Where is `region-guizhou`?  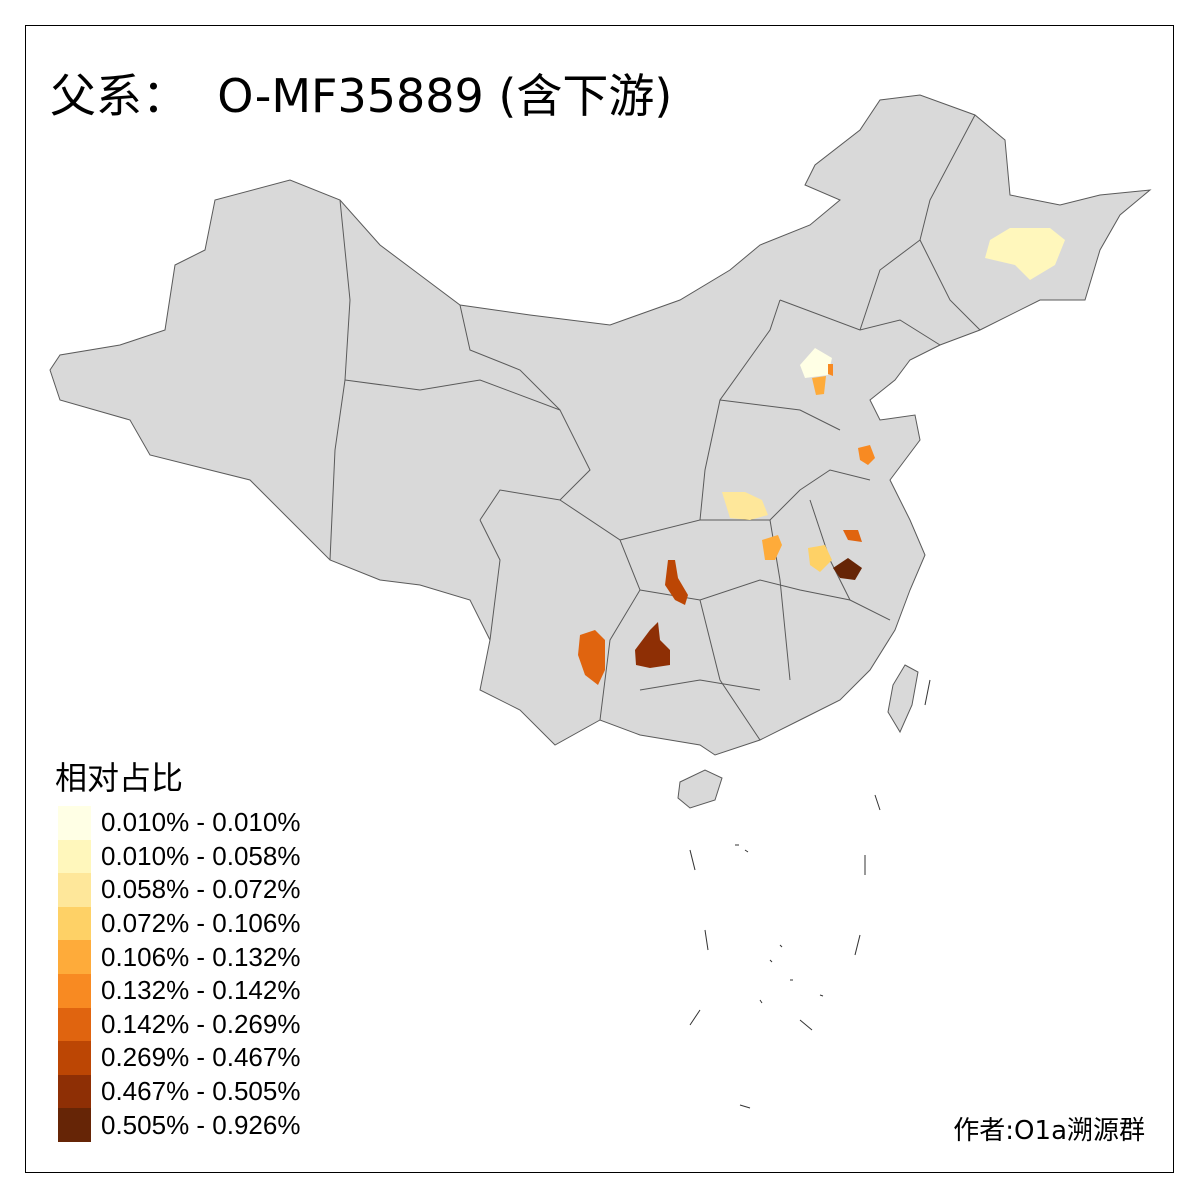
region-guizhou is located at coordinates (652, 645).